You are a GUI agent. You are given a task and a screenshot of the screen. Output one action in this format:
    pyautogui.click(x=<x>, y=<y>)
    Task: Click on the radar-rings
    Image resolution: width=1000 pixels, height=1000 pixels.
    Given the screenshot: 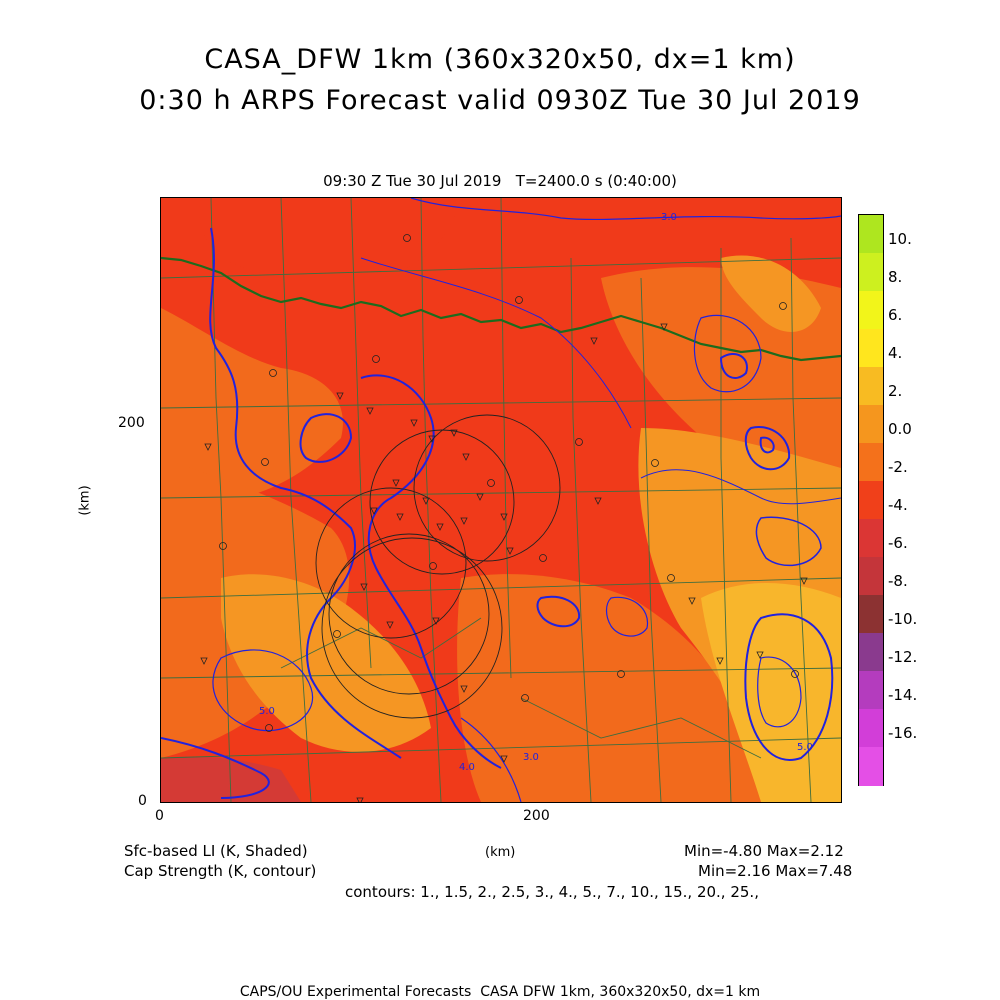 What is the action you would take?
    pyautogui.click(x=438, y=566)
    